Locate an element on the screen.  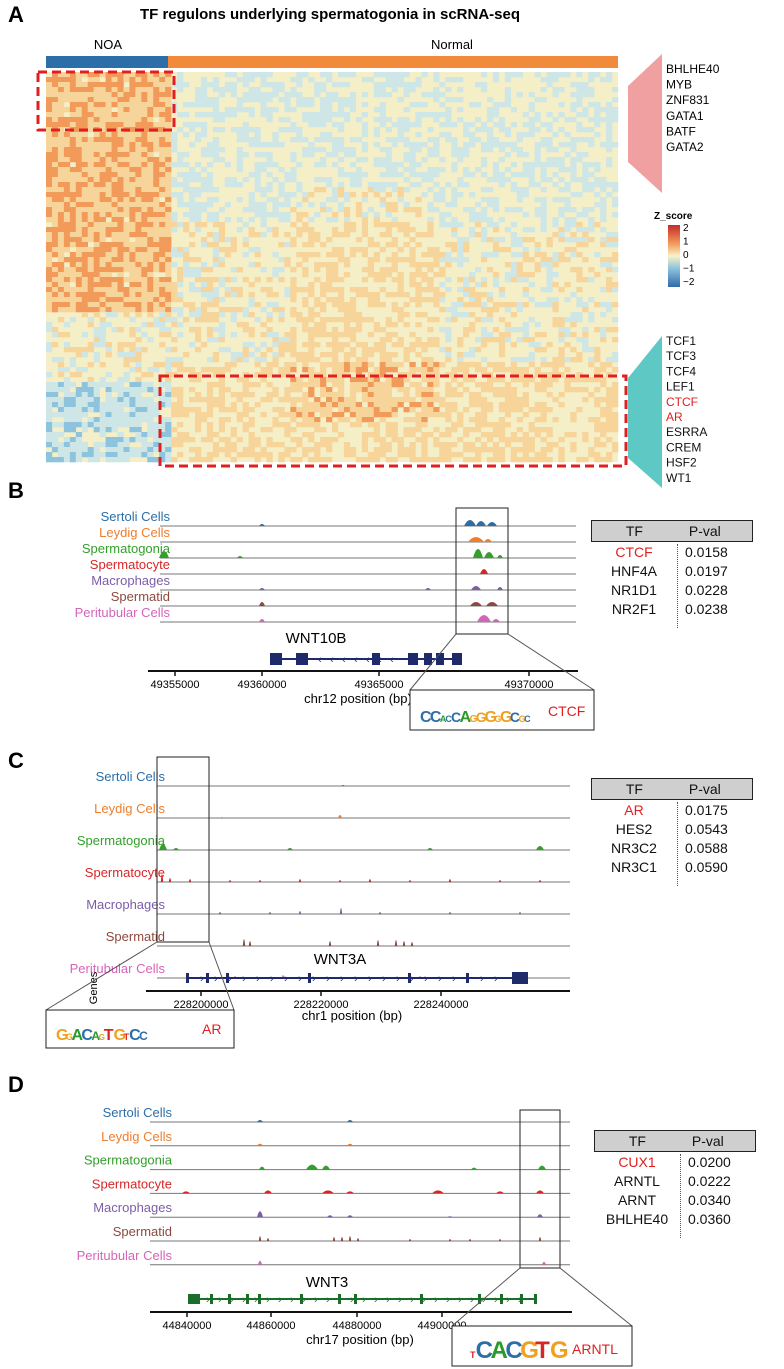
normal-label: Normal is located at coordinates (452, 44).